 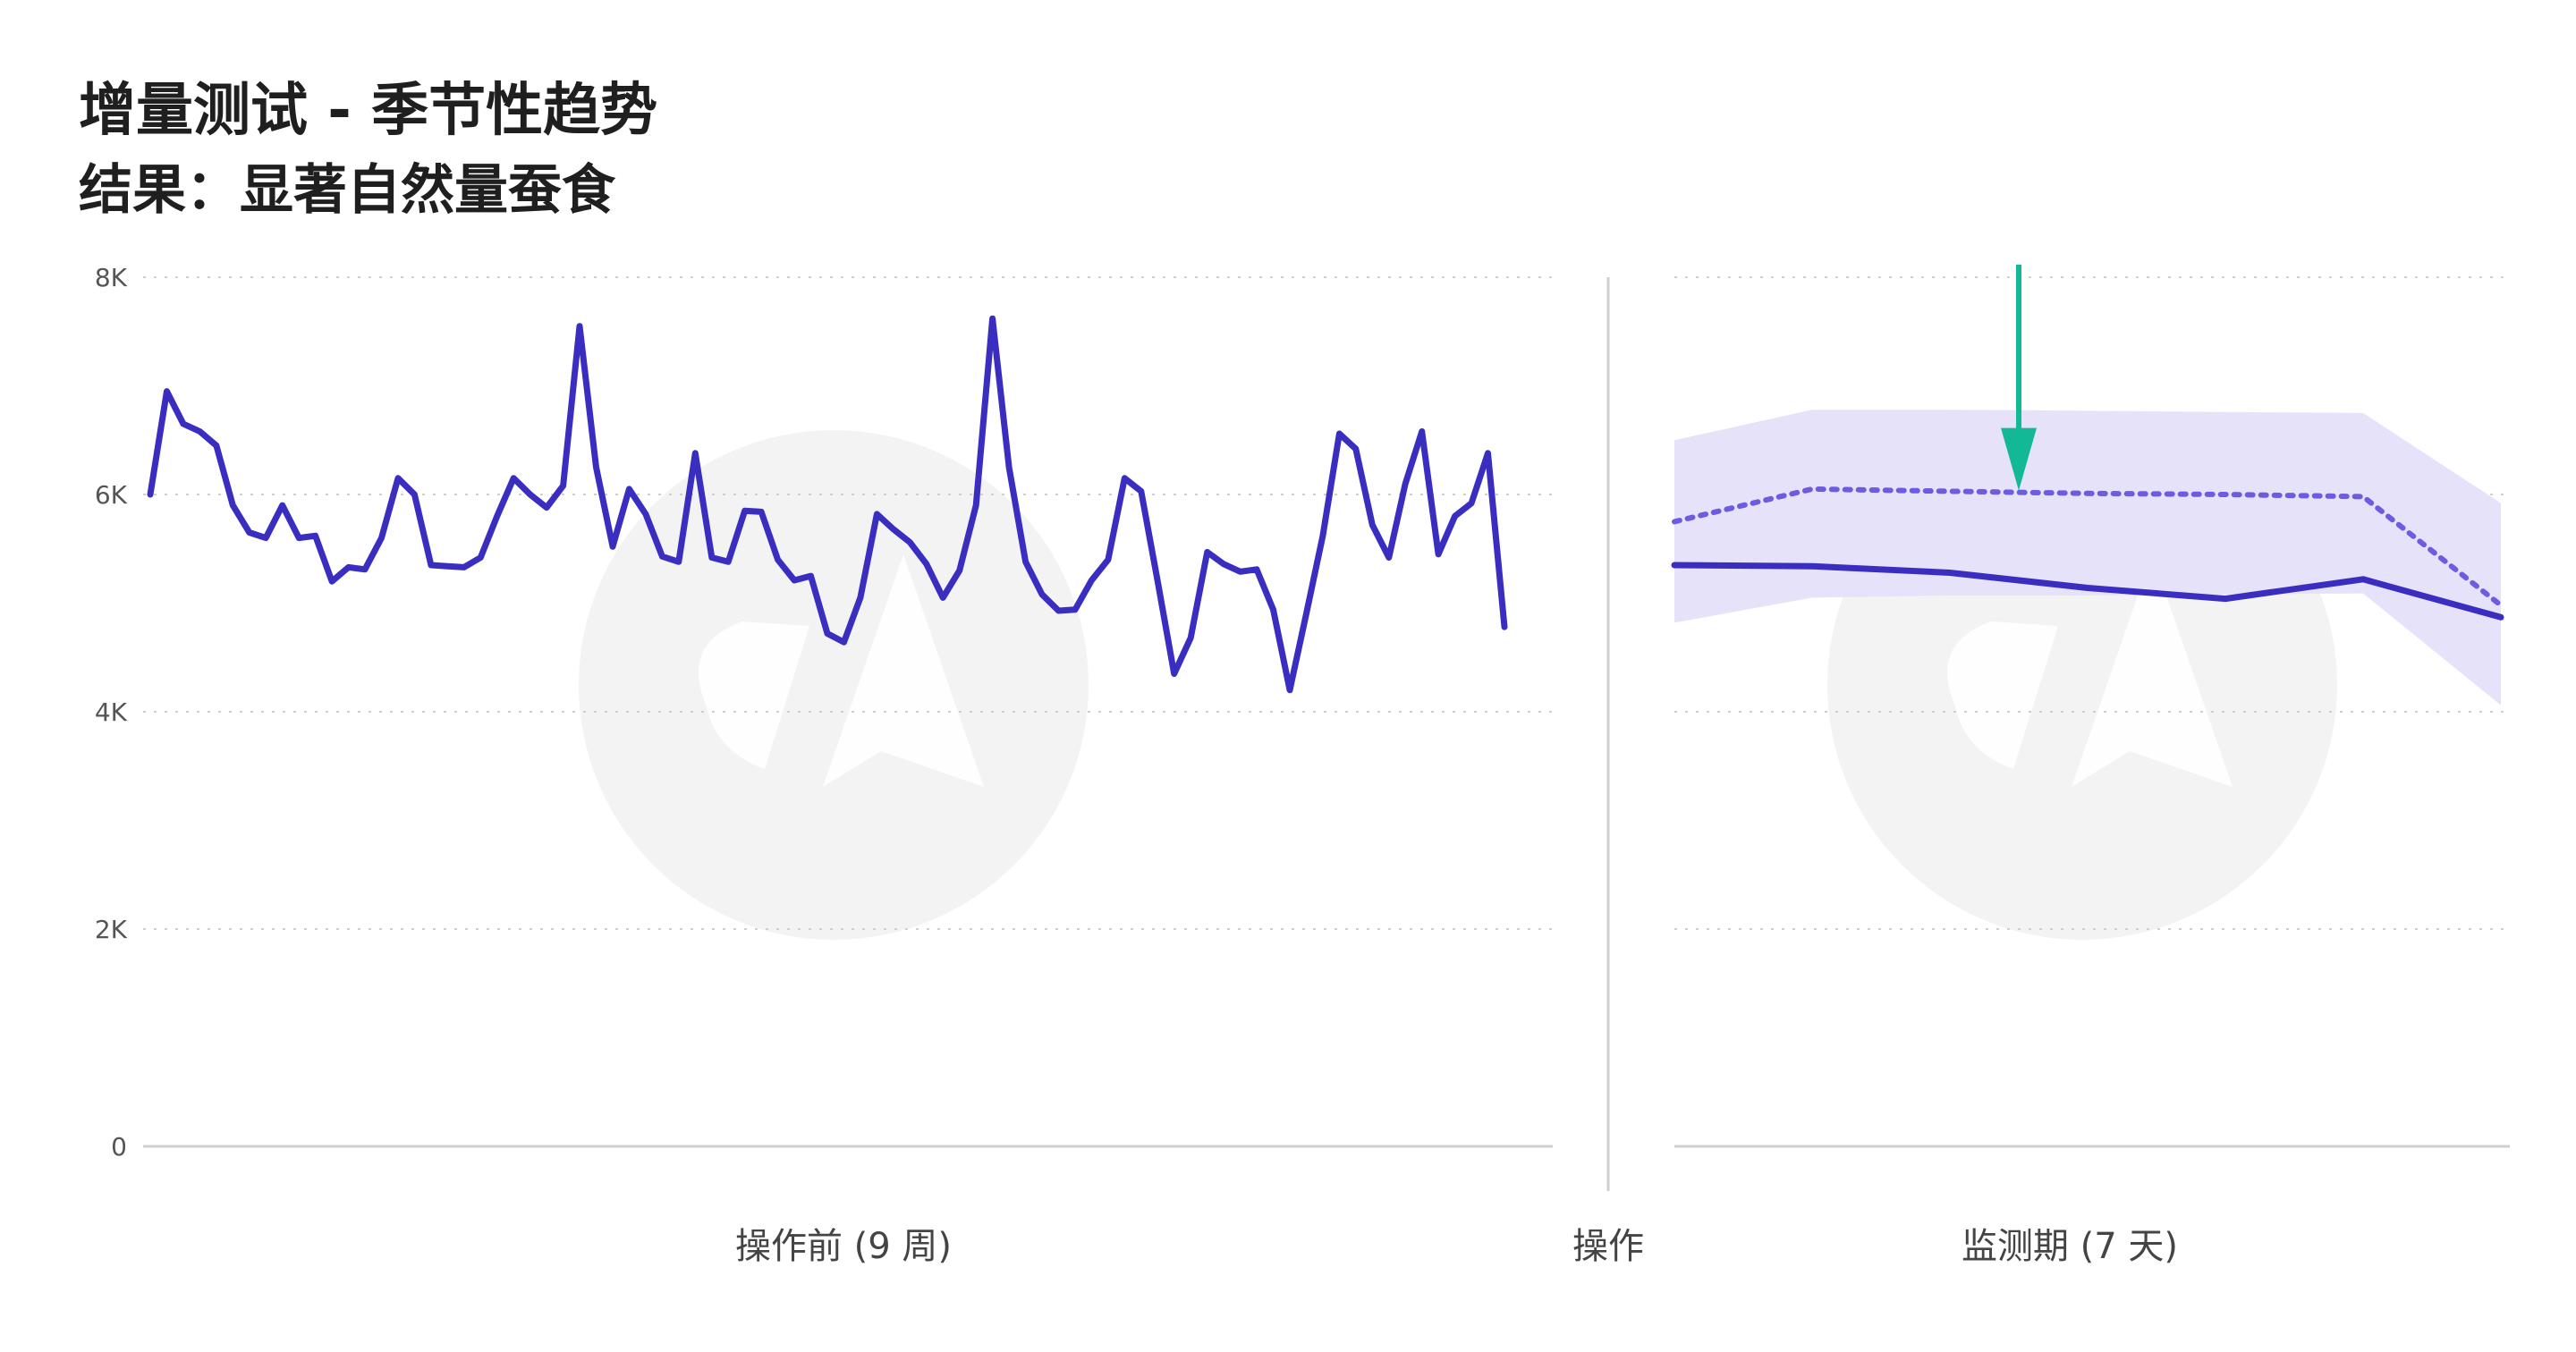 I want to click on monitoring-xlabel: 监测期 (7 天), so click(x=2070, y=1246).